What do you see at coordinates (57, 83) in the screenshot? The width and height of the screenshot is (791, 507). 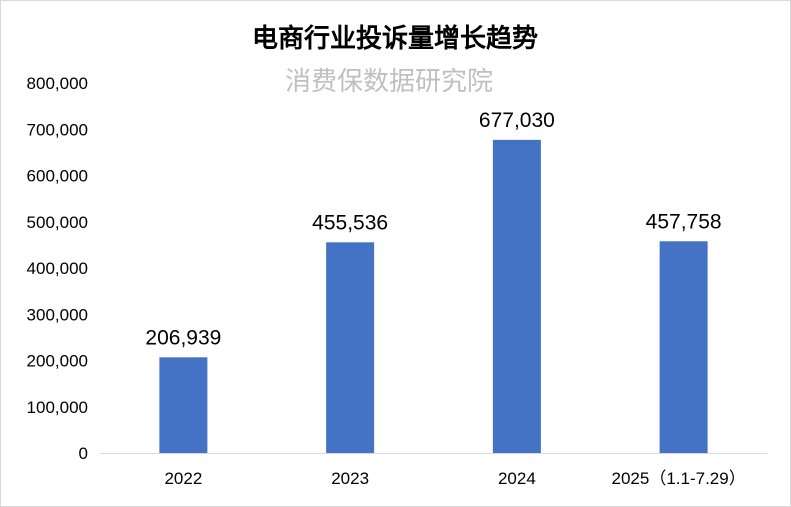 I see `y-tick-label: 800,000` at bounding box center [57, 83].